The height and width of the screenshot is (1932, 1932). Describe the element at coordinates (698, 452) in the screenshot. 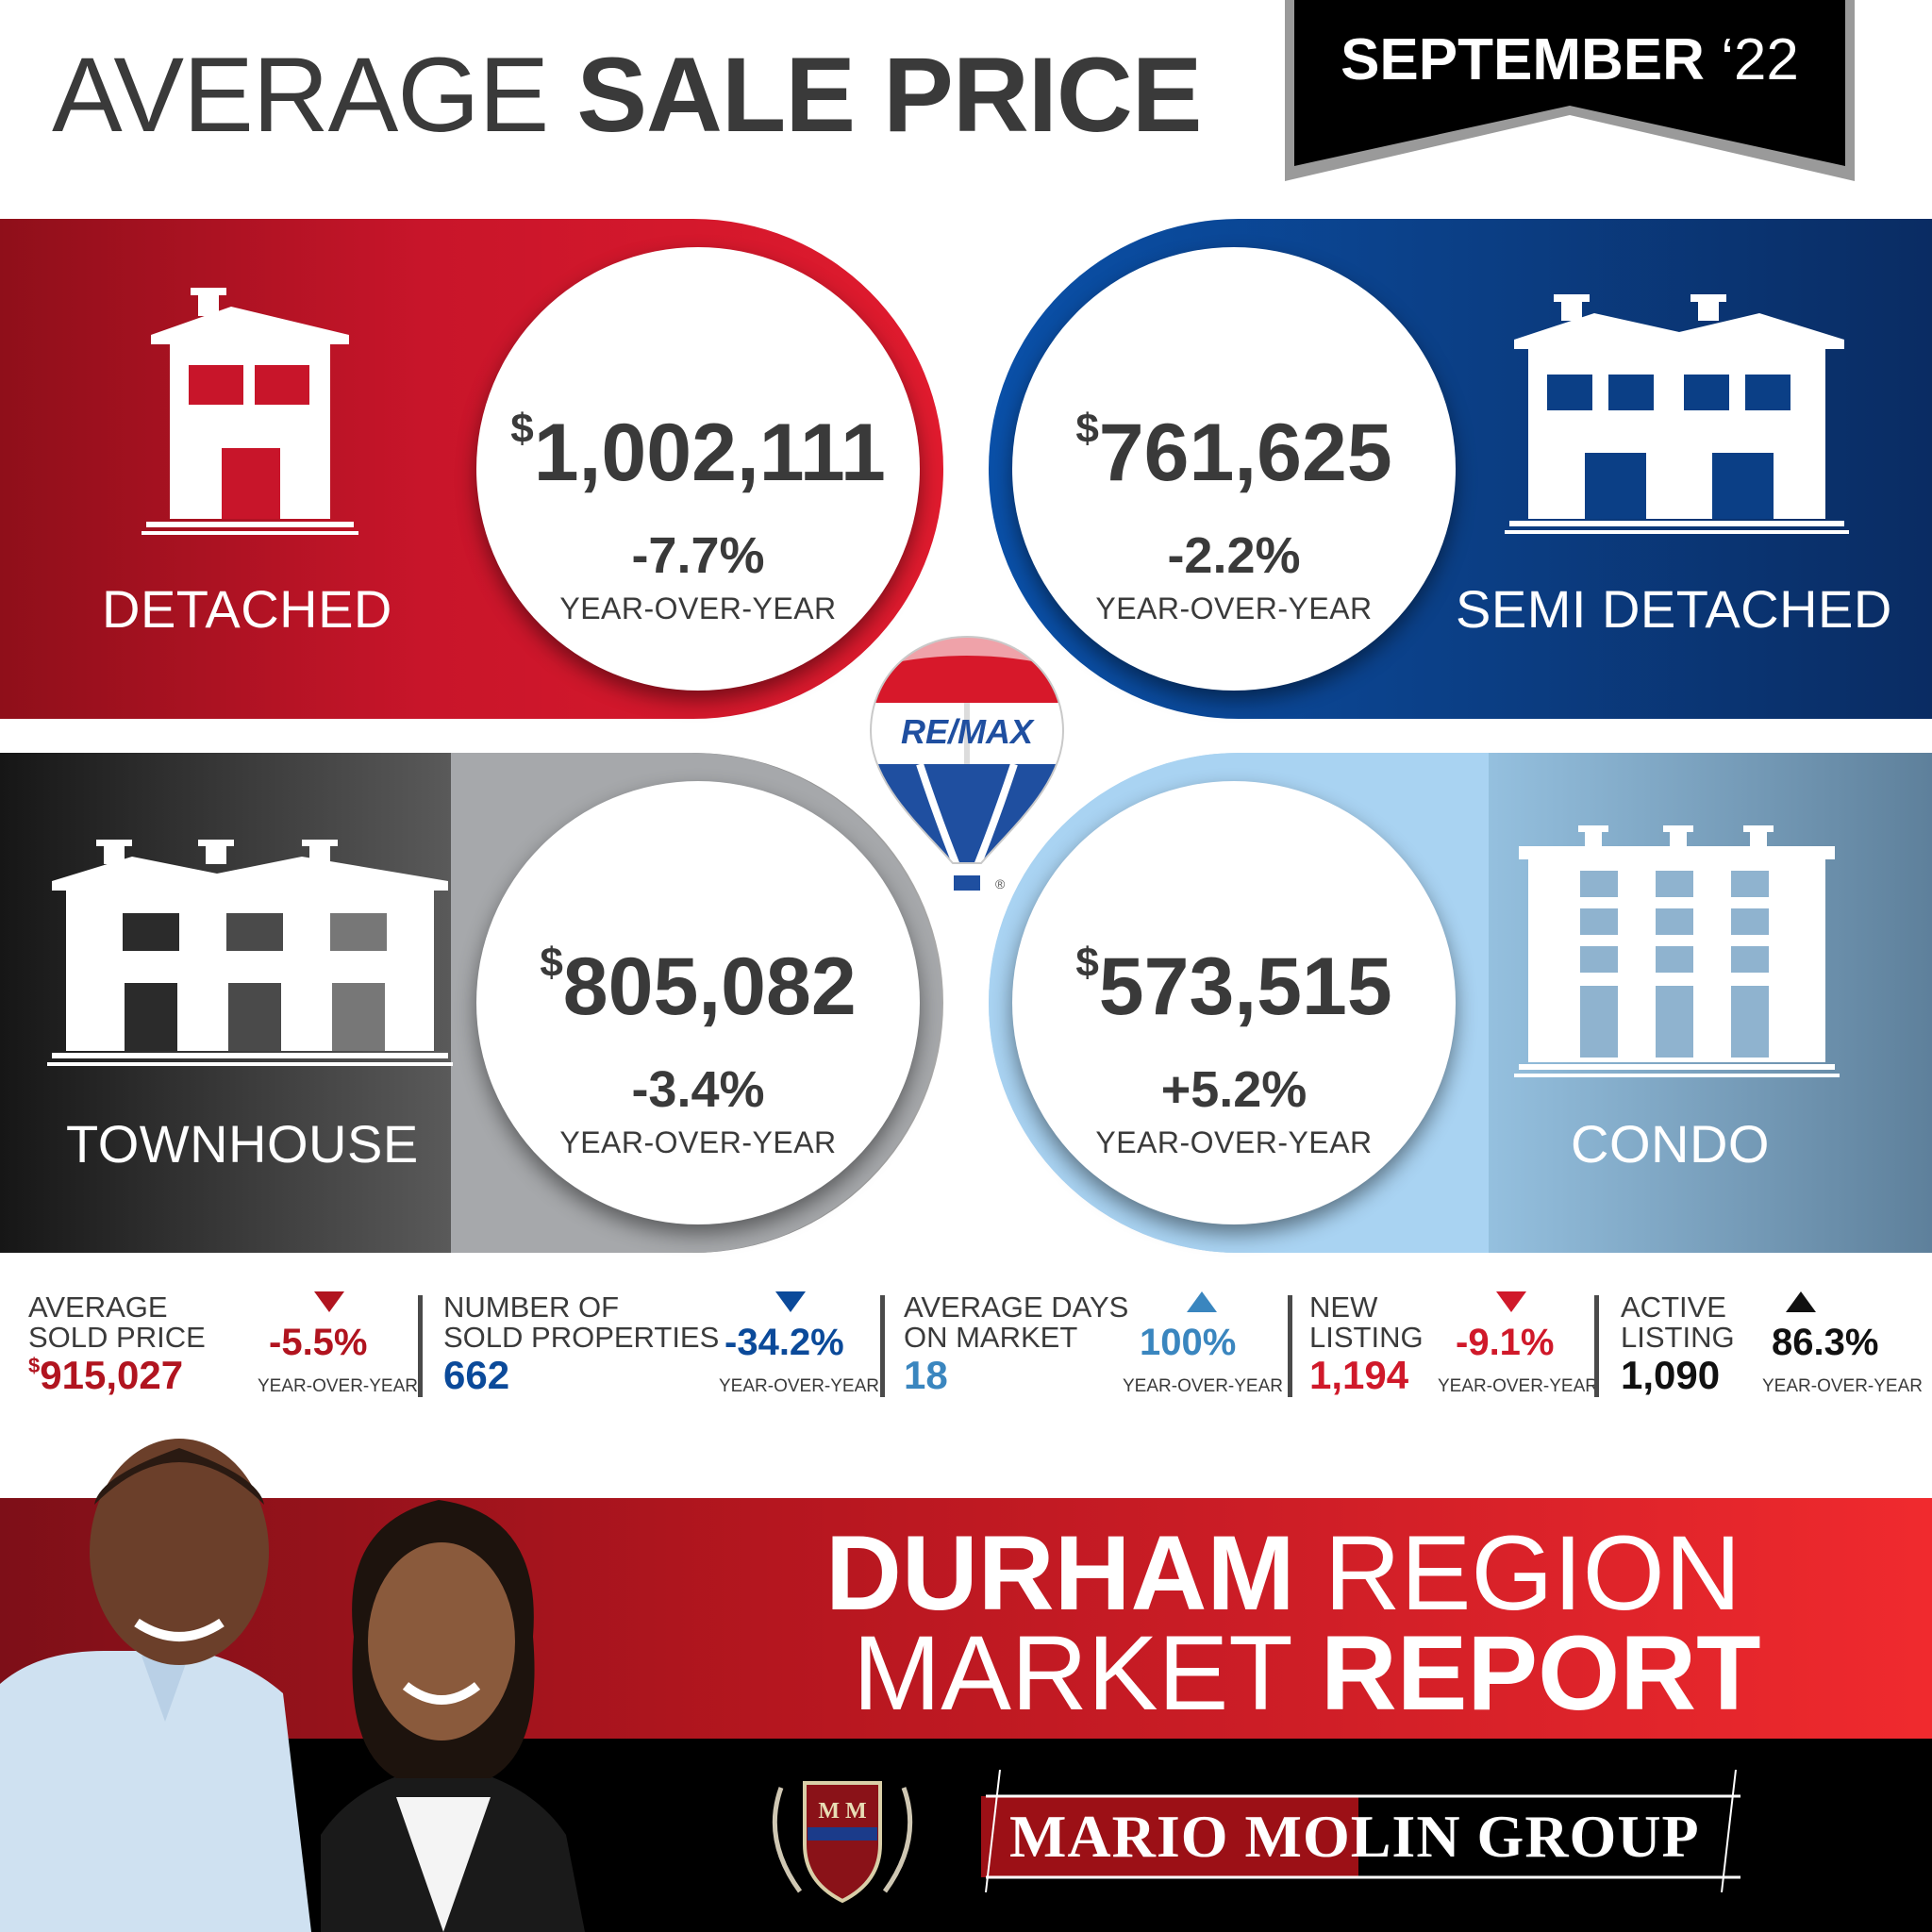

I see `detached-price: $1,002,111` at that location.